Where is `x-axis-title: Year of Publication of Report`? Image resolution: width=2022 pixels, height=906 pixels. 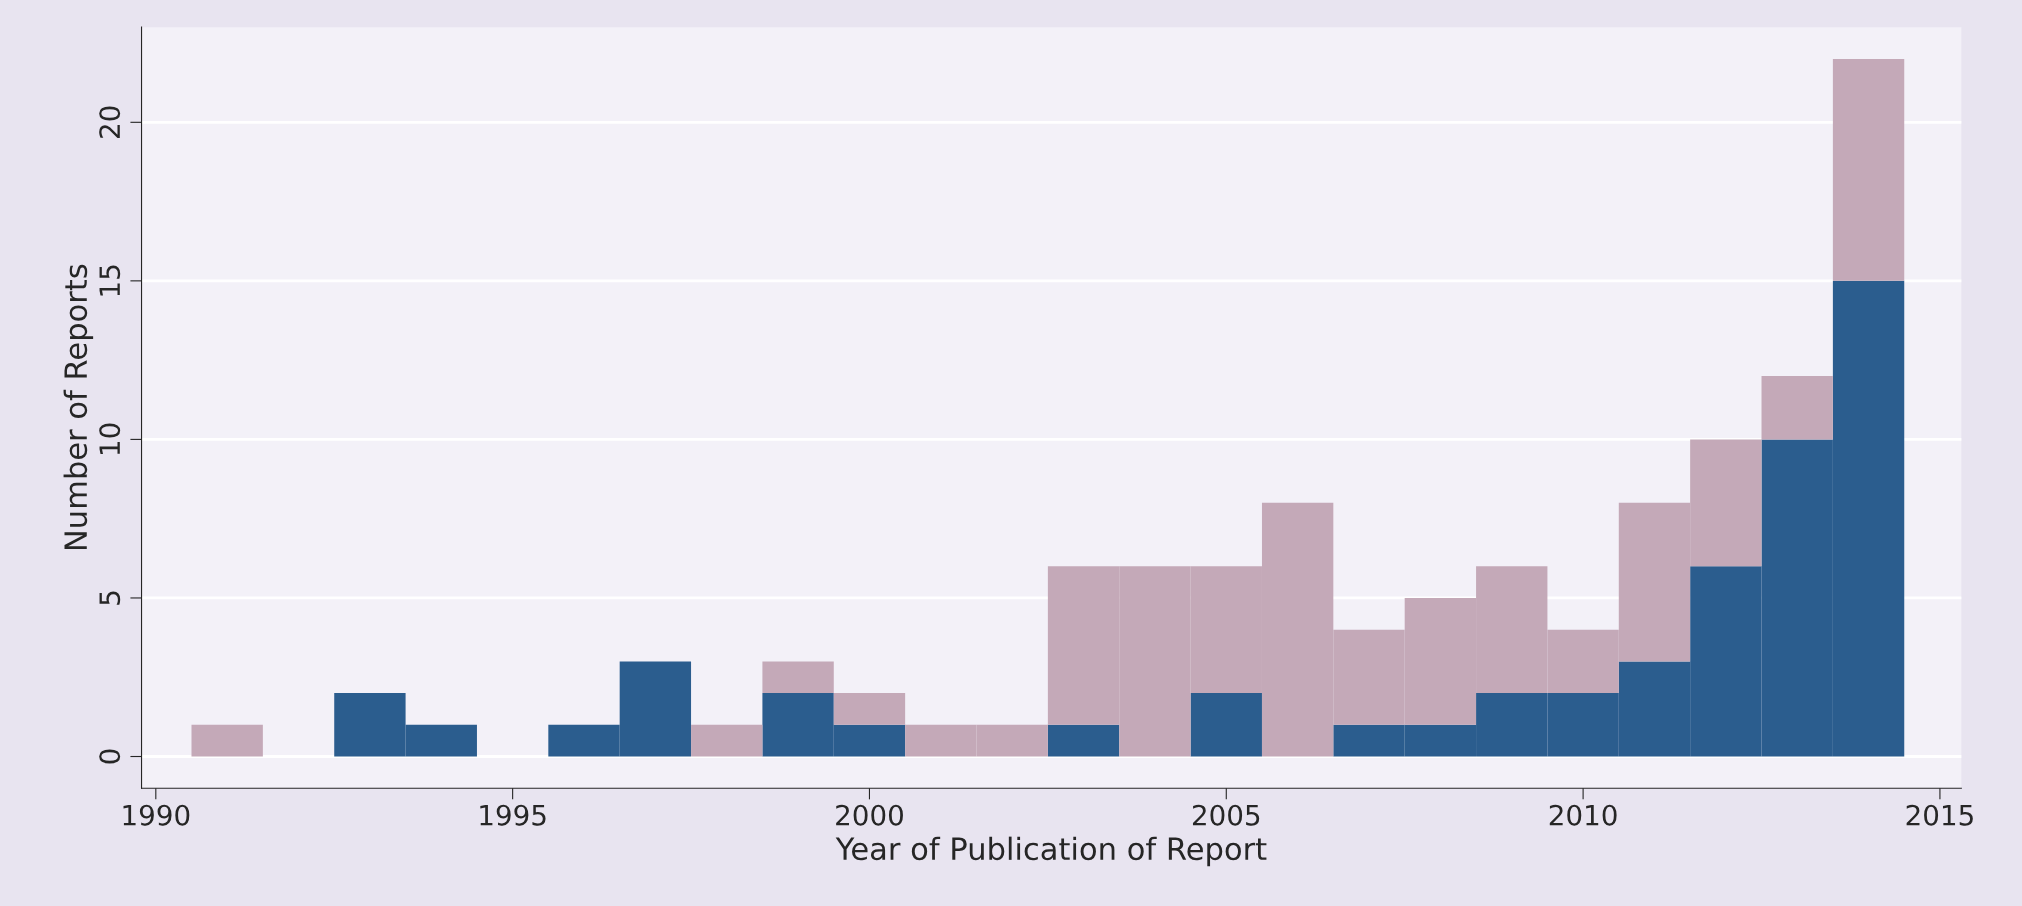 x-axis-title: Year of Publication of Report is located at coordinates (1051, 851).